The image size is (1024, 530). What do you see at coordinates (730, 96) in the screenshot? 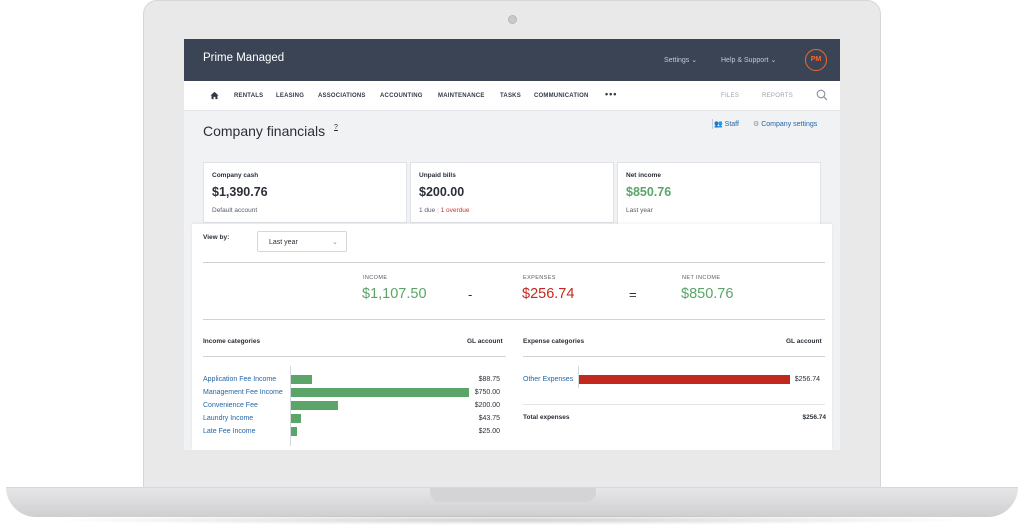
I see `nav-files: FILES` at bounding box center [730, 96].